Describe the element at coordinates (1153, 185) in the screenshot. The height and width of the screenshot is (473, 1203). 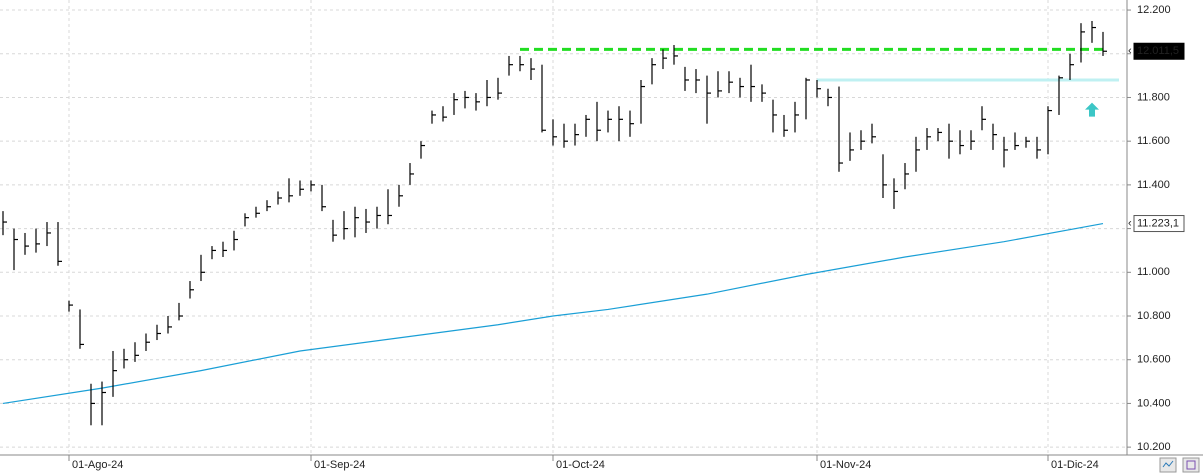
I see `y-tick-label: 11.400` at that location.